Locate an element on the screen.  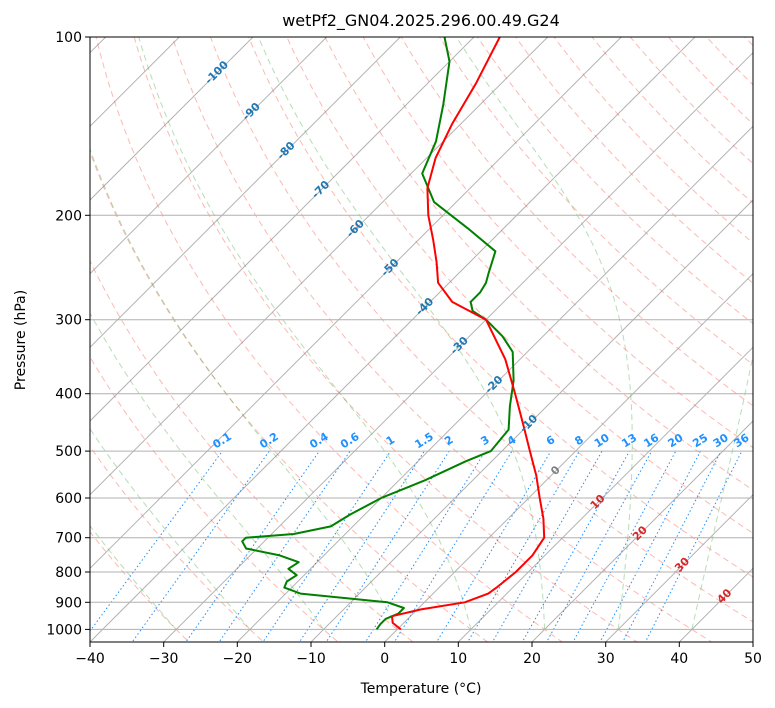
x-tick-label: 50 is located at coordinates (753, 659).